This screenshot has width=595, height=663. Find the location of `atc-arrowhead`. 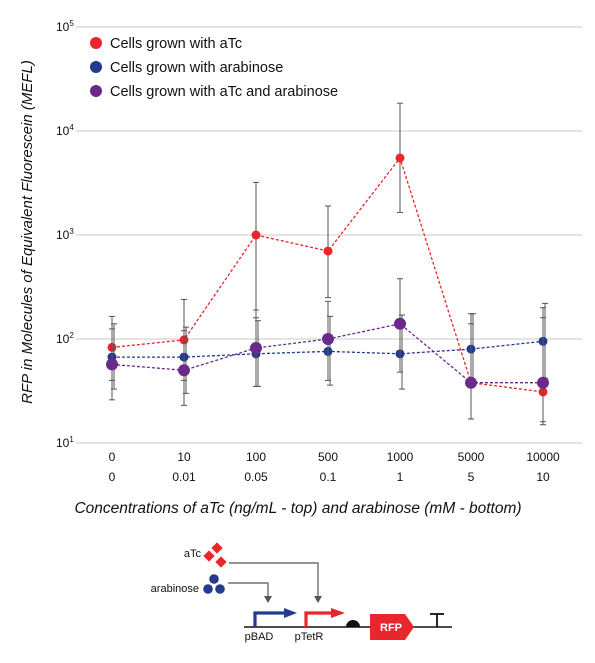

atc-arrowhead is located at coordinates (318, 599).